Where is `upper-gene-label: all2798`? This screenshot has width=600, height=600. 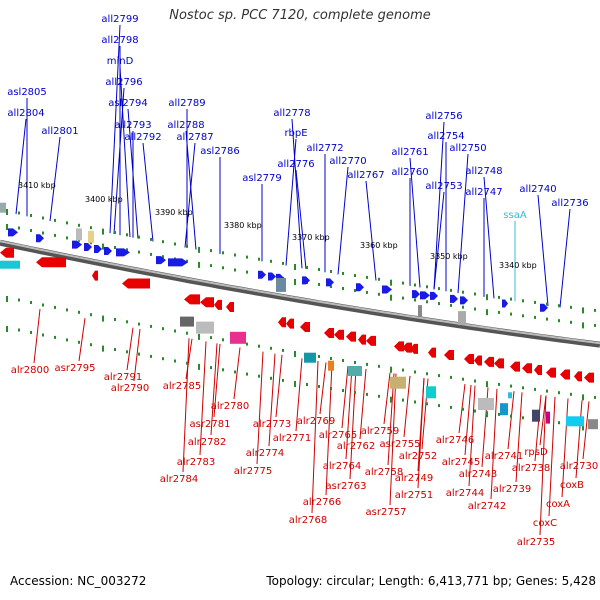
upper-gene-label: all2798 is located at coordinates (119, 40).